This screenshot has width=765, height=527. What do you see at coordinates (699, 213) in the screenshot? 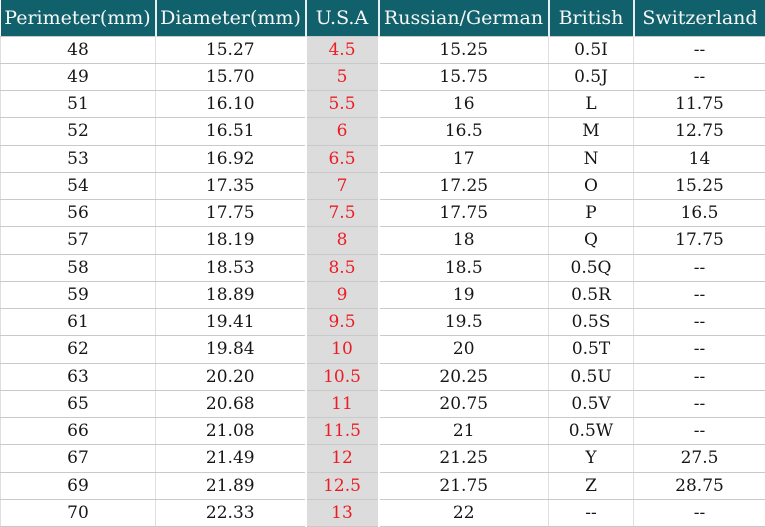
I see `cell-switzerland: 16.5` at bounding box center [699, 213].